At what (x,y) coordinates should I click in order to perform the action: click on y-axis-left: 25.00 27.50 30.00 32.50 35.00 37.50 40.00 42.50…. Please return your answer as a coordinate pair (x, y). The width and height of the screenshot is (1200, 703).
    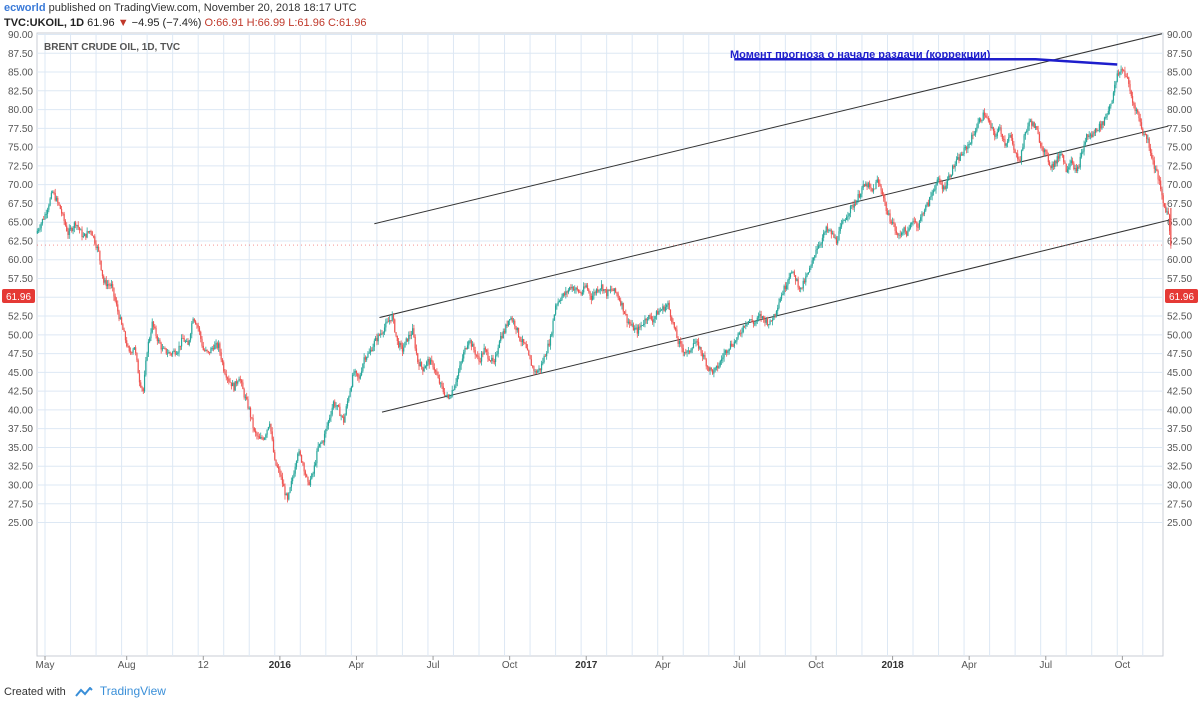
    Looking at the image, I should click on (20, 279).